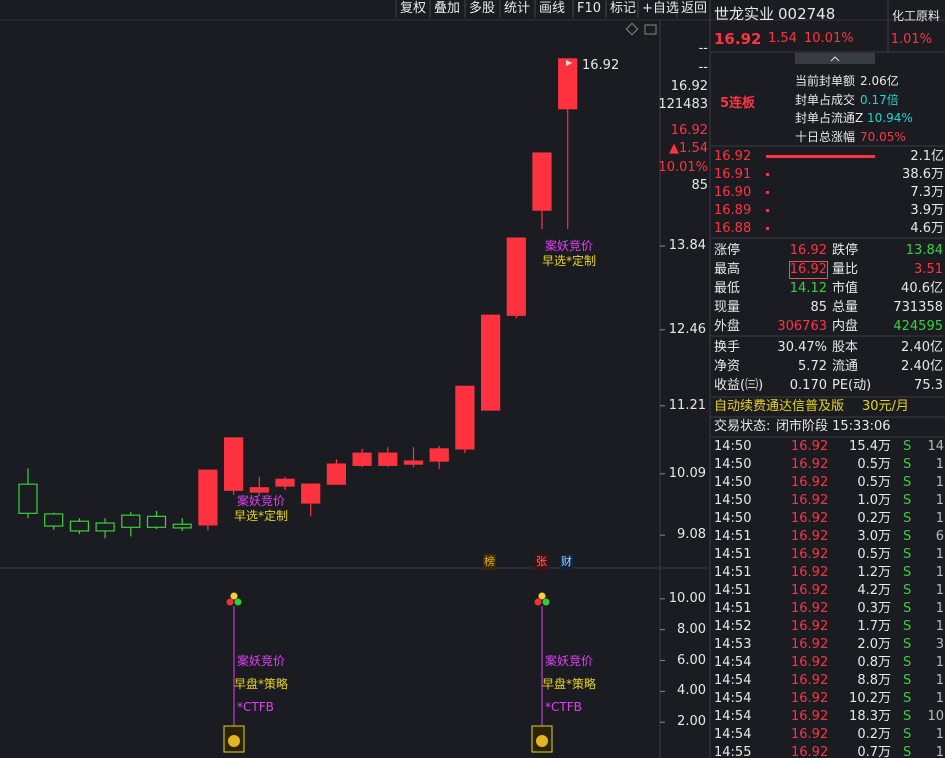 The height and width of the screenshot is (758, 945). I want to click on toolbar-button: 叠加, so click(447, 8).